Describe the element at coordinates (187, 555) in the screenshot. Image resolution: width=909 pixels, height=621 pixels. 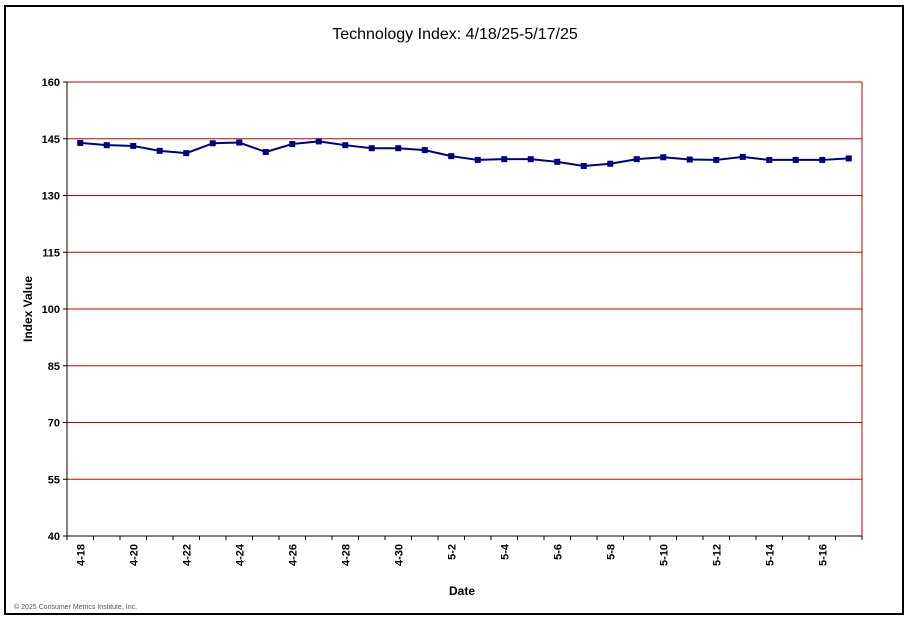
I see `x-tick-label: 4-22` at that location.